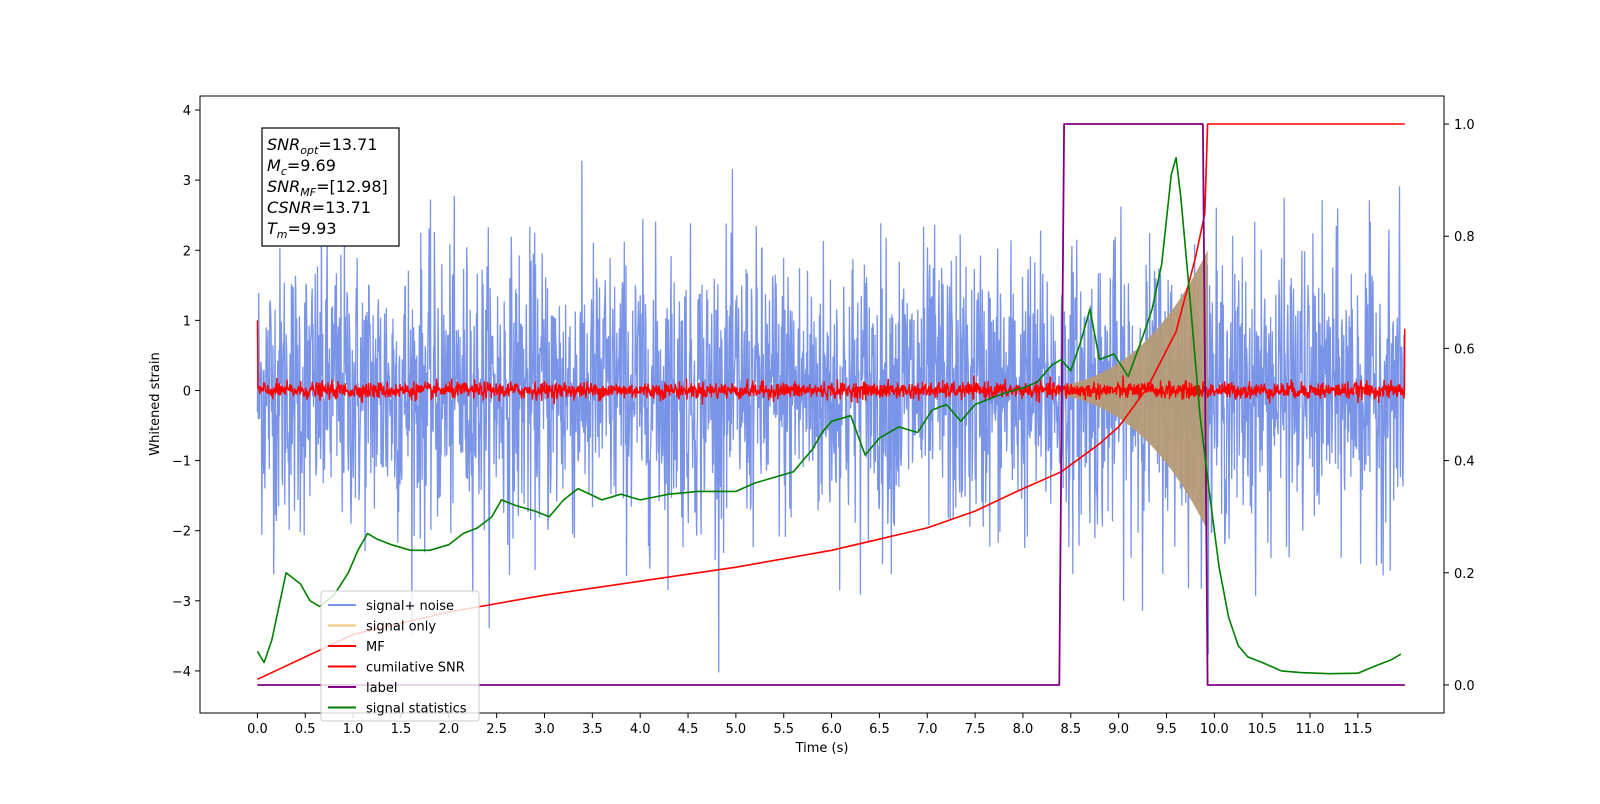 The image size is (1600, 804). What do you see at coordinates (448, 729) in the screenshot?
I see `x-tick-label: 2.0` at bounding box center [448, 729].